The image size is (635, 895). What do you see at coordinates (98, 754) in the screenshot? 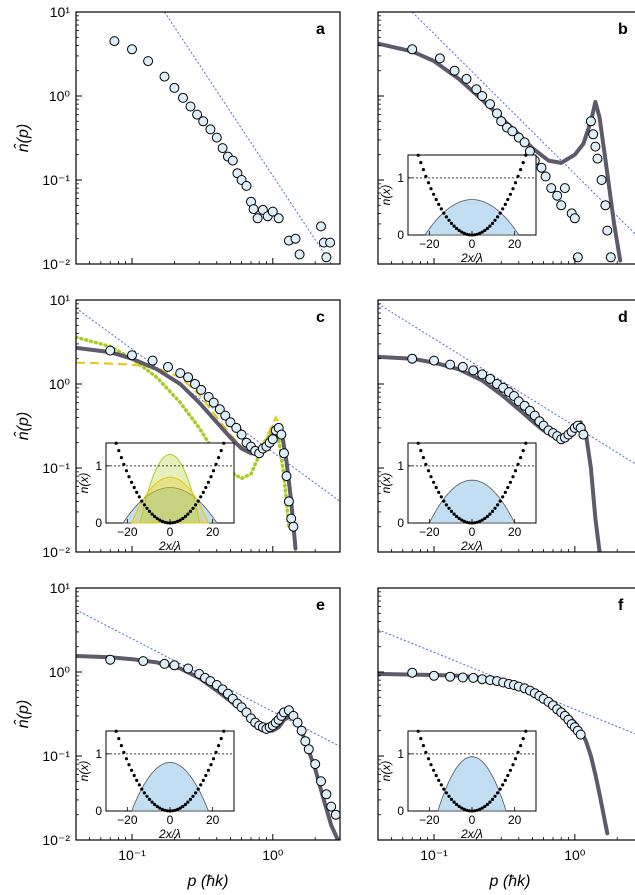
I see `inset-y-tick-label: 1` at bounding box center [98, 754].